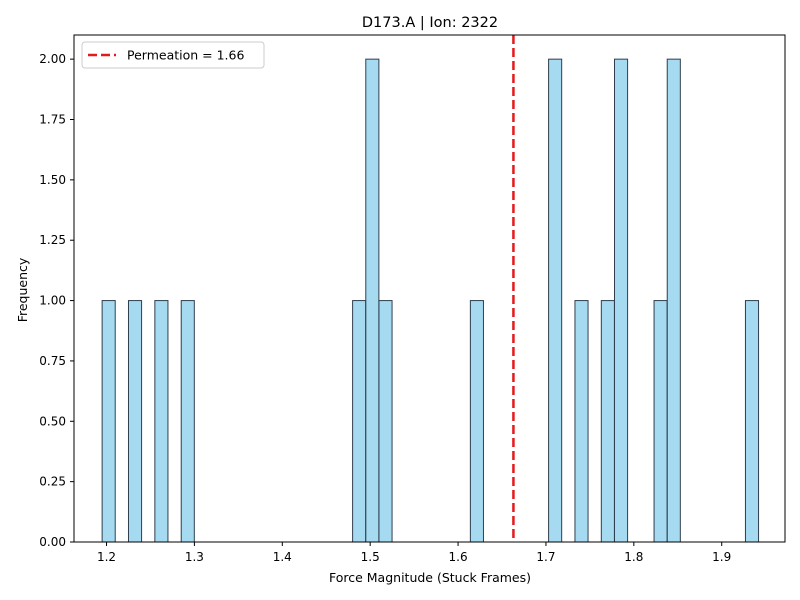 This screenshot has width=800, height=600. Describe the element at coordinates (458, 557) in the screenshot. I see `x-tick-label-4: 1.6` at that location.